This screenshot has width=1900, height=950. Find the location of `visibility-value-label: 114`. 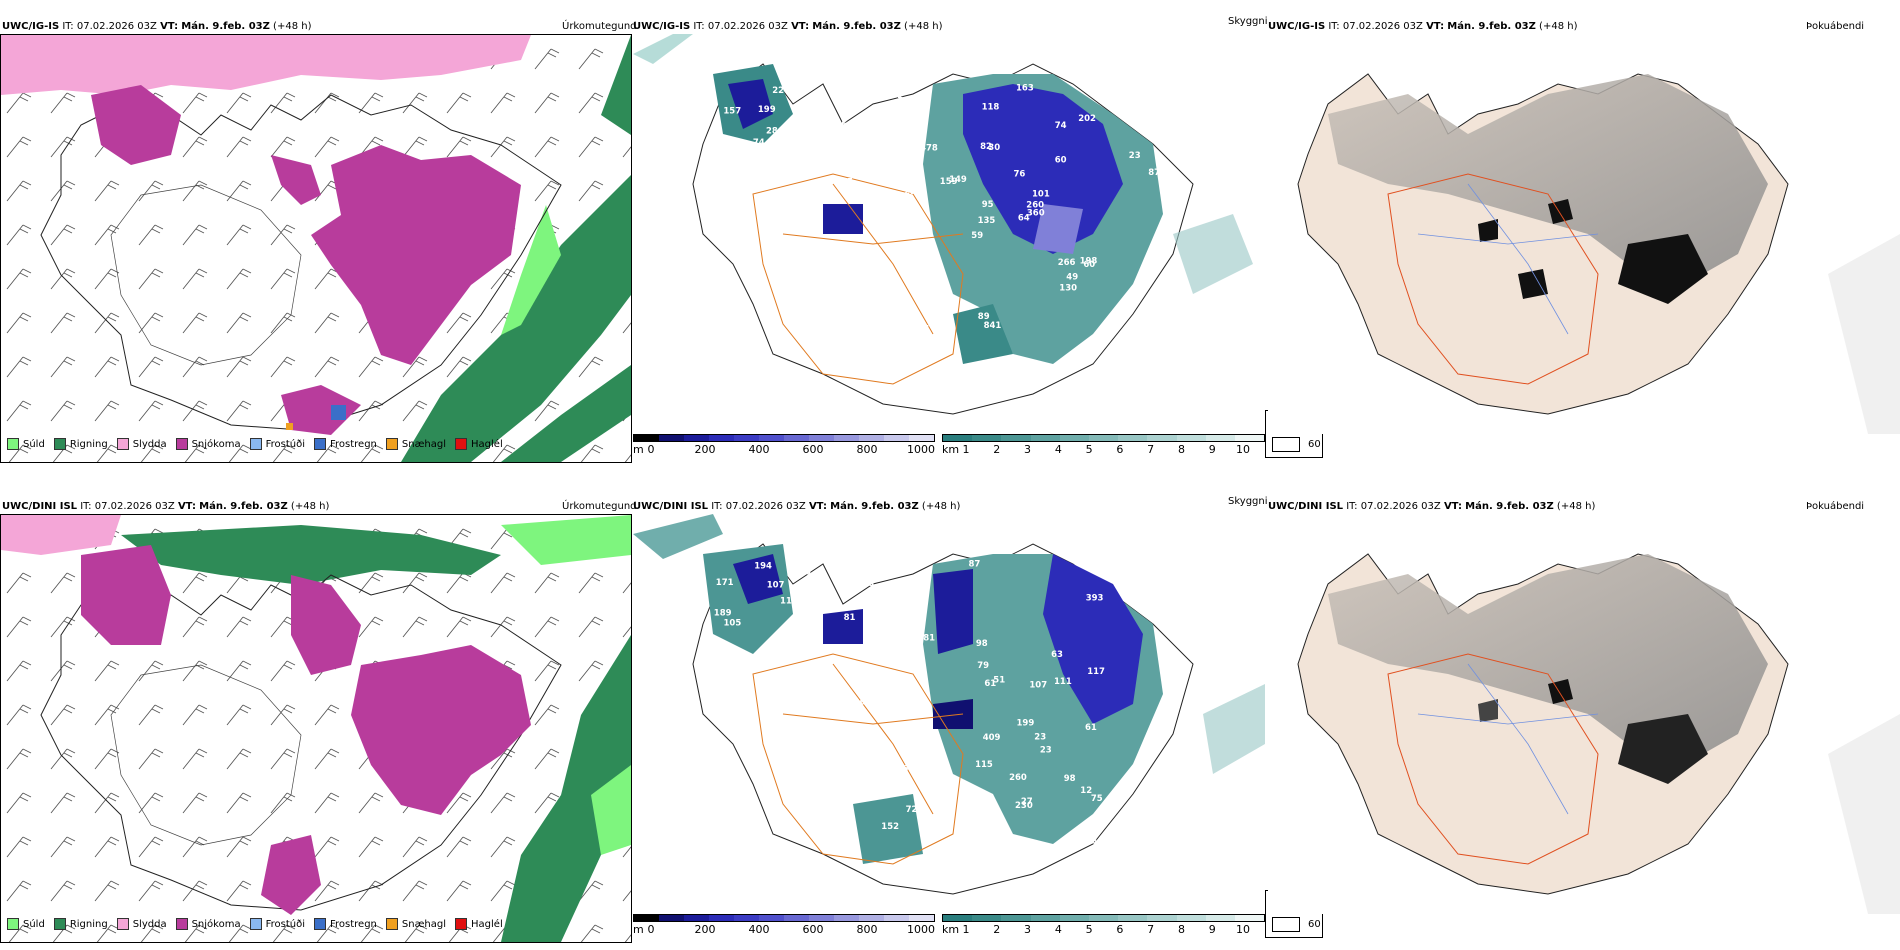

visibility-value-label: 114 is located at coordinates (789, 602).